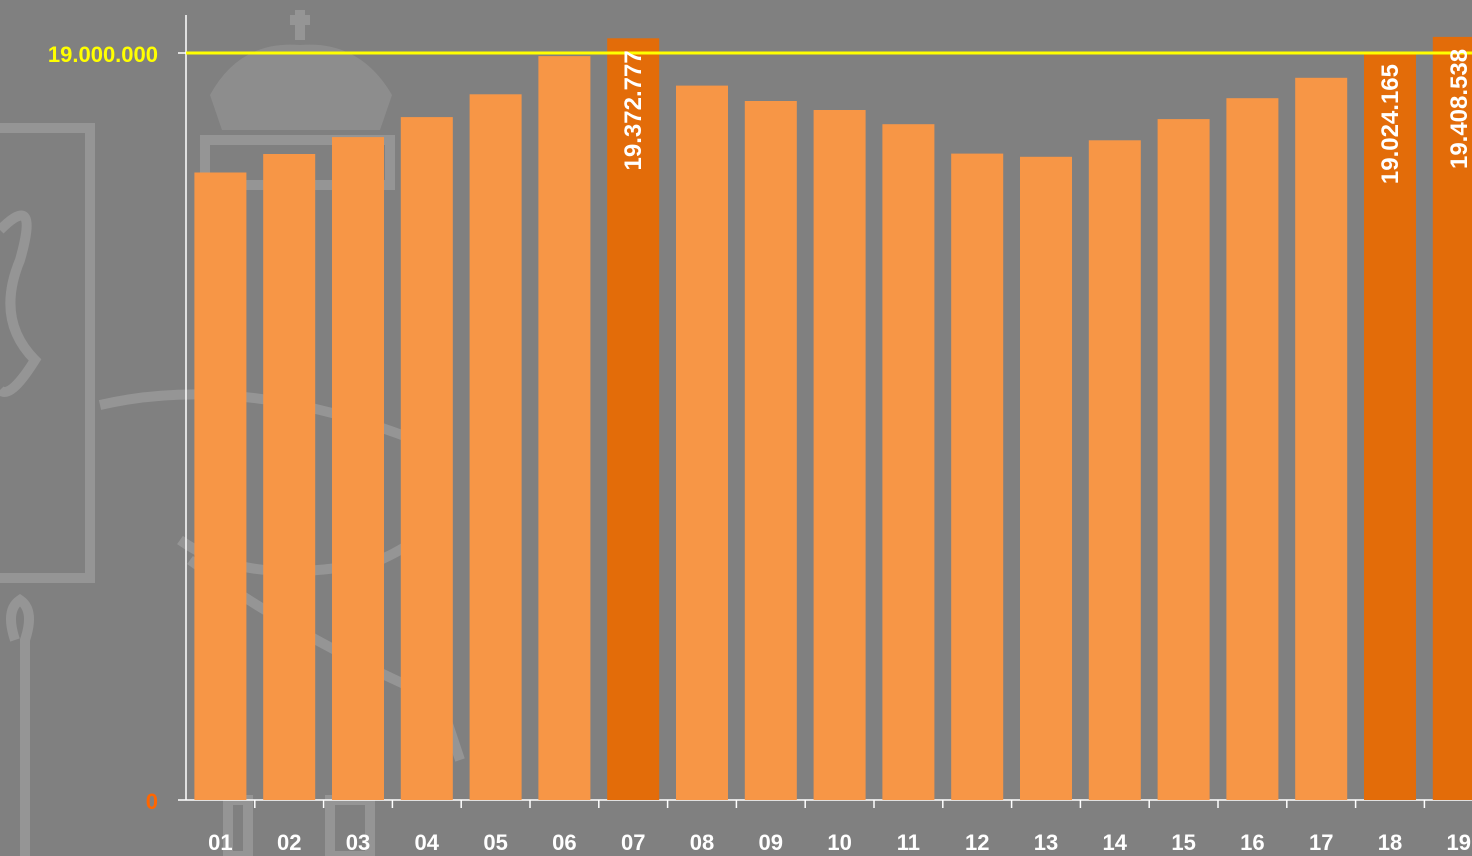  Describe the element at coordinates (1459, 842) in the screenshot. I see `x-tick-label-19: 19` at that location.